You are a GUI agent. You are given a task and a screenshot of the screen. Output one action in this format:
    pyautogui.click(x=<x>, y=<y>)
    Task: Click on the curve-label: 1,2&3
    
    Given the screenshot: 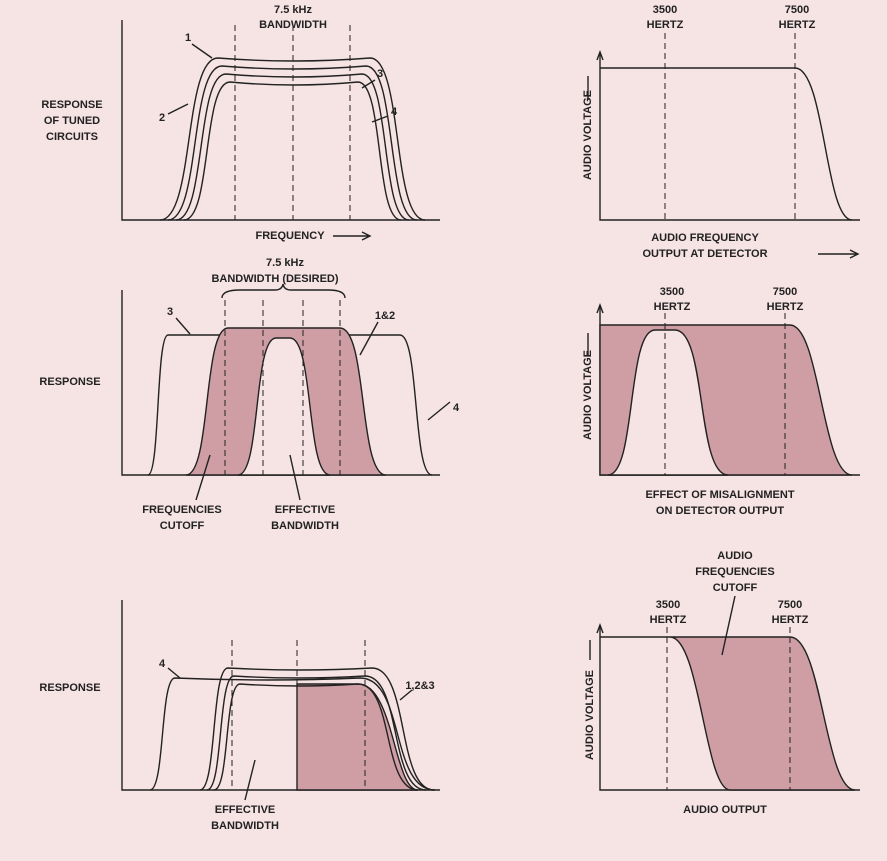 What is the action you would take?
    pyautogui.click(x=419, y=686)
    